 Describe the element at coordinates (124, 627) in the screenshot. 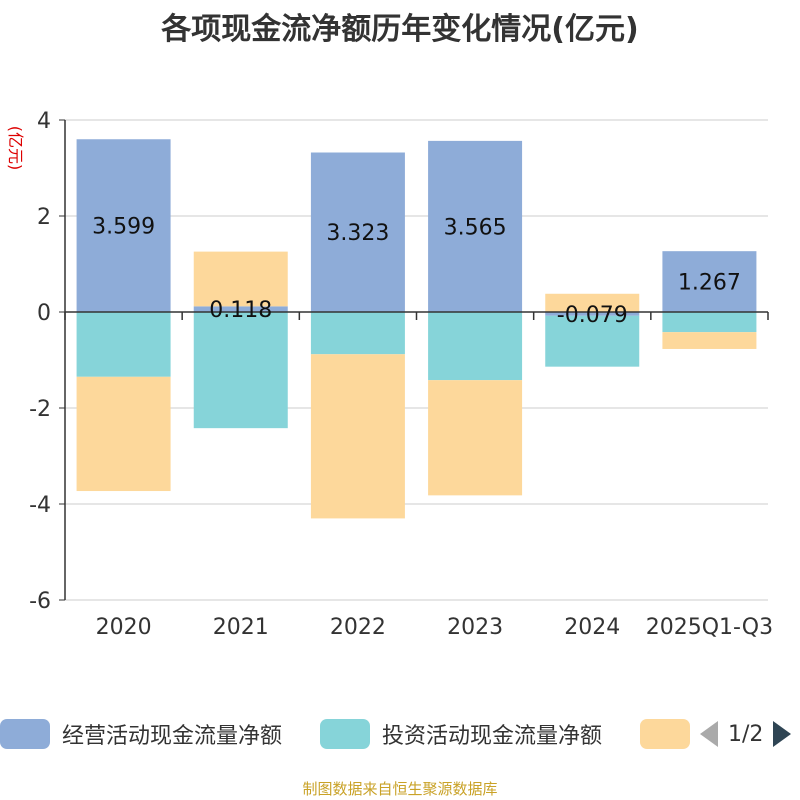

I see `x-tick-label: 2020` at that location.